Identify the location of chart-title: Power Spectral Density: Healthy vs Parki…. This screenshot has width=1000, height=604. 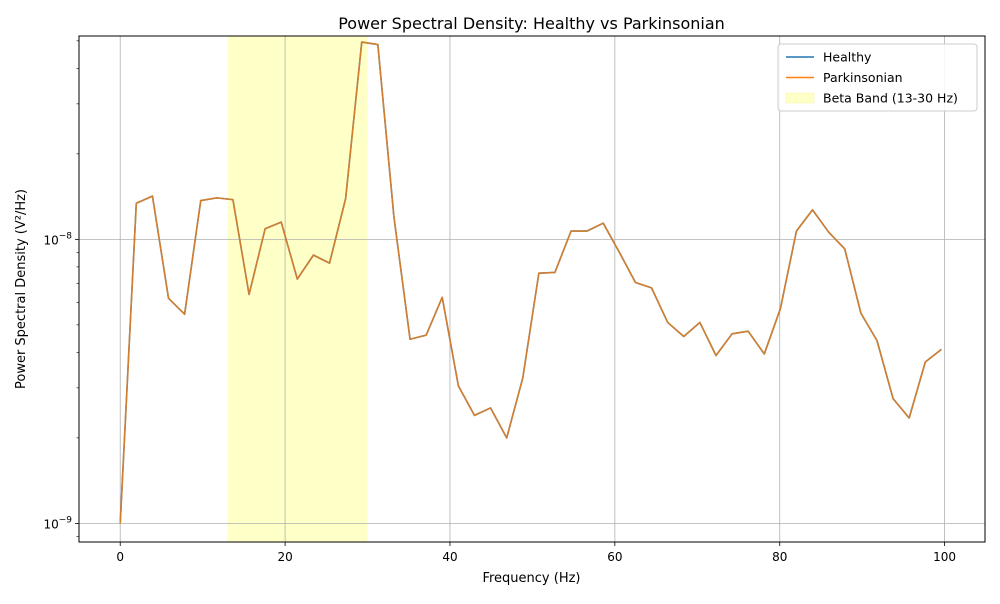
(531, 23).